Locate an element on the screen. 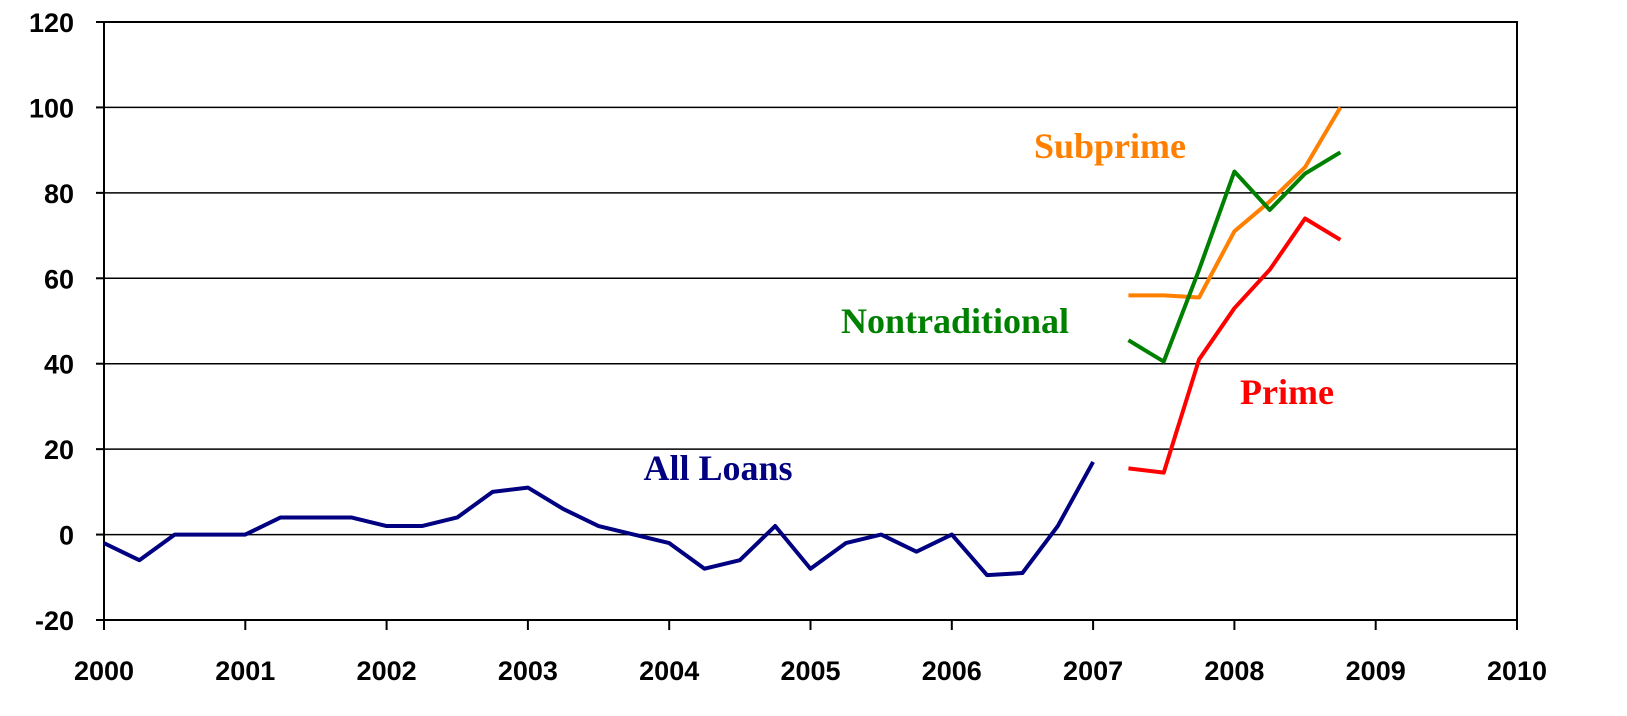  y-tick-label: 0 is located at coordinates (66, 536).